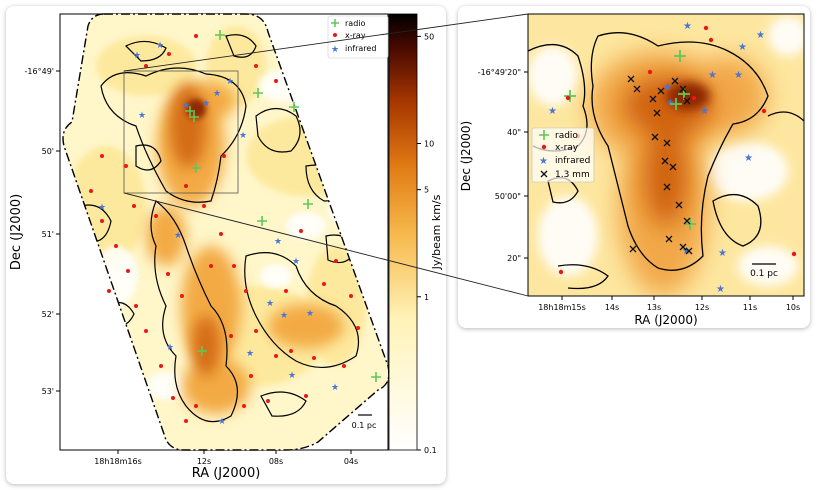  Describe the element at coordinates (204, 461) in the screenshot. I see `x-tick-label: 12s` at that location.